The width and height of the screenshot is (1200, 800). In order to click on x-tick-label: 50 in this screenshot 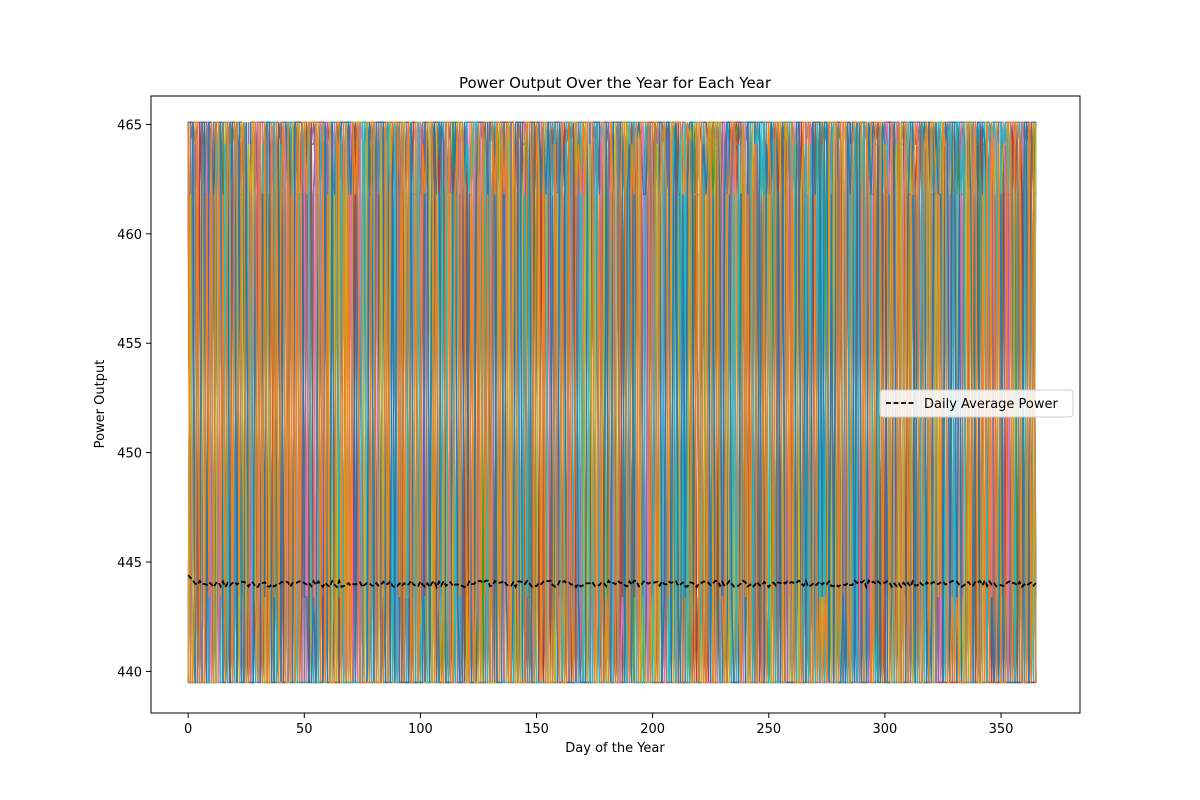, I will do `click(304, 729)`.